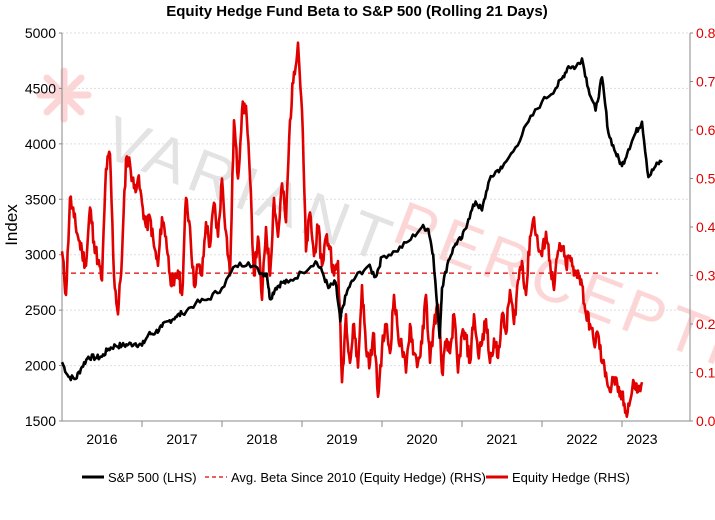 This screenshot has width=715, height=520. I want to click on y-left-tick-label: 1500, so click(40, 421).